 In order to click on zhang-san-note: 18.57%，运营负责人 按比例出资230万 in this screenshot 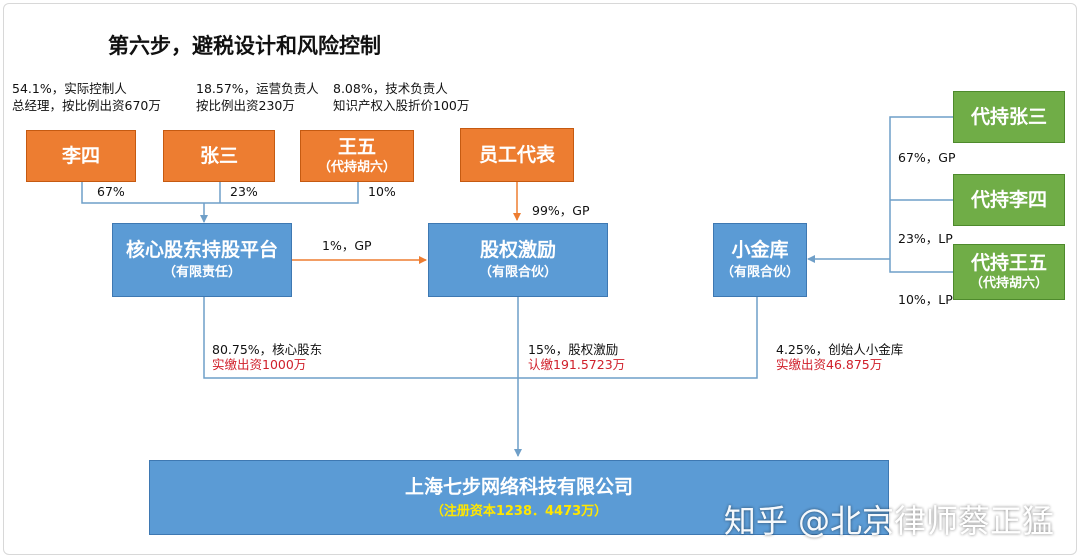, I will do `click(257, 97)`.